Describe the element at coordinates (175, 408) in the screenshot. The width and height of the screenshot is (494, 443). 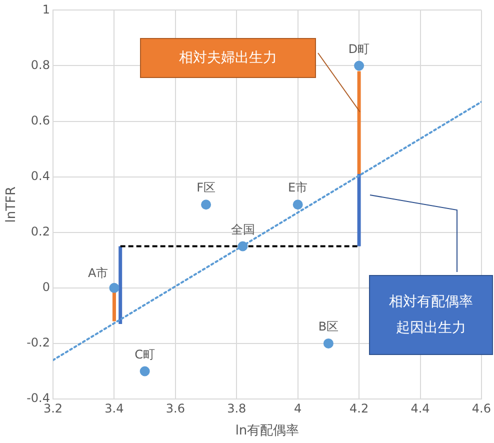
I see `x-tick-label: 3.6` at that location.